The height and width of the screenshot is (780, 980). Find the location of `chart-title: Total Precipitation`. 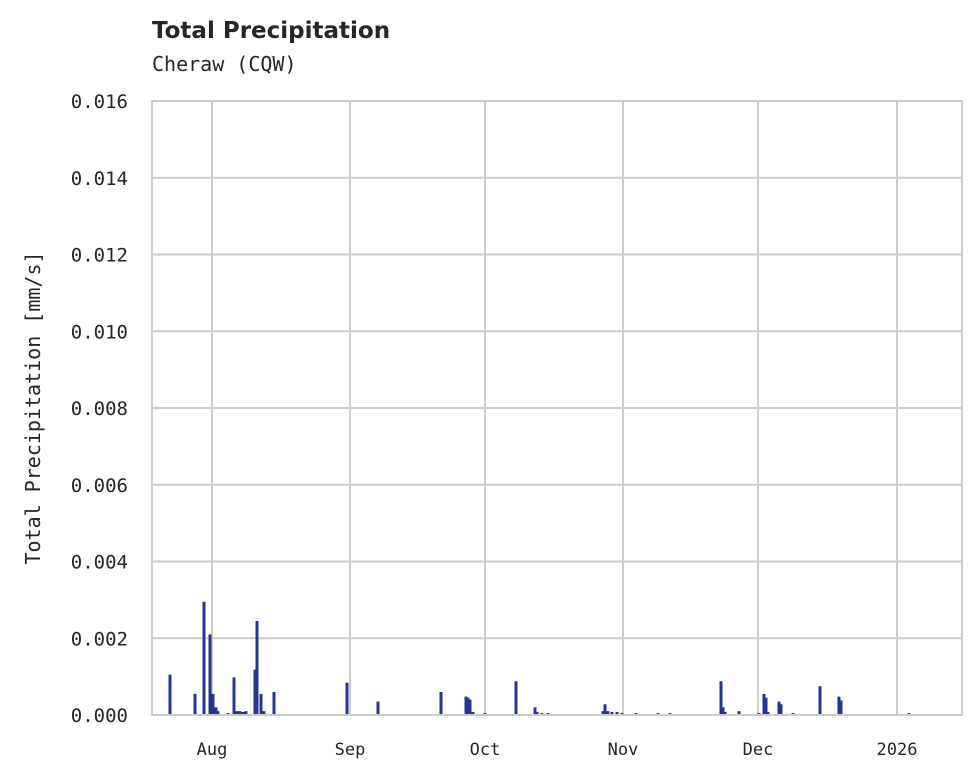

chart-title: Total Precipitation is located at coordinates (271, 31).